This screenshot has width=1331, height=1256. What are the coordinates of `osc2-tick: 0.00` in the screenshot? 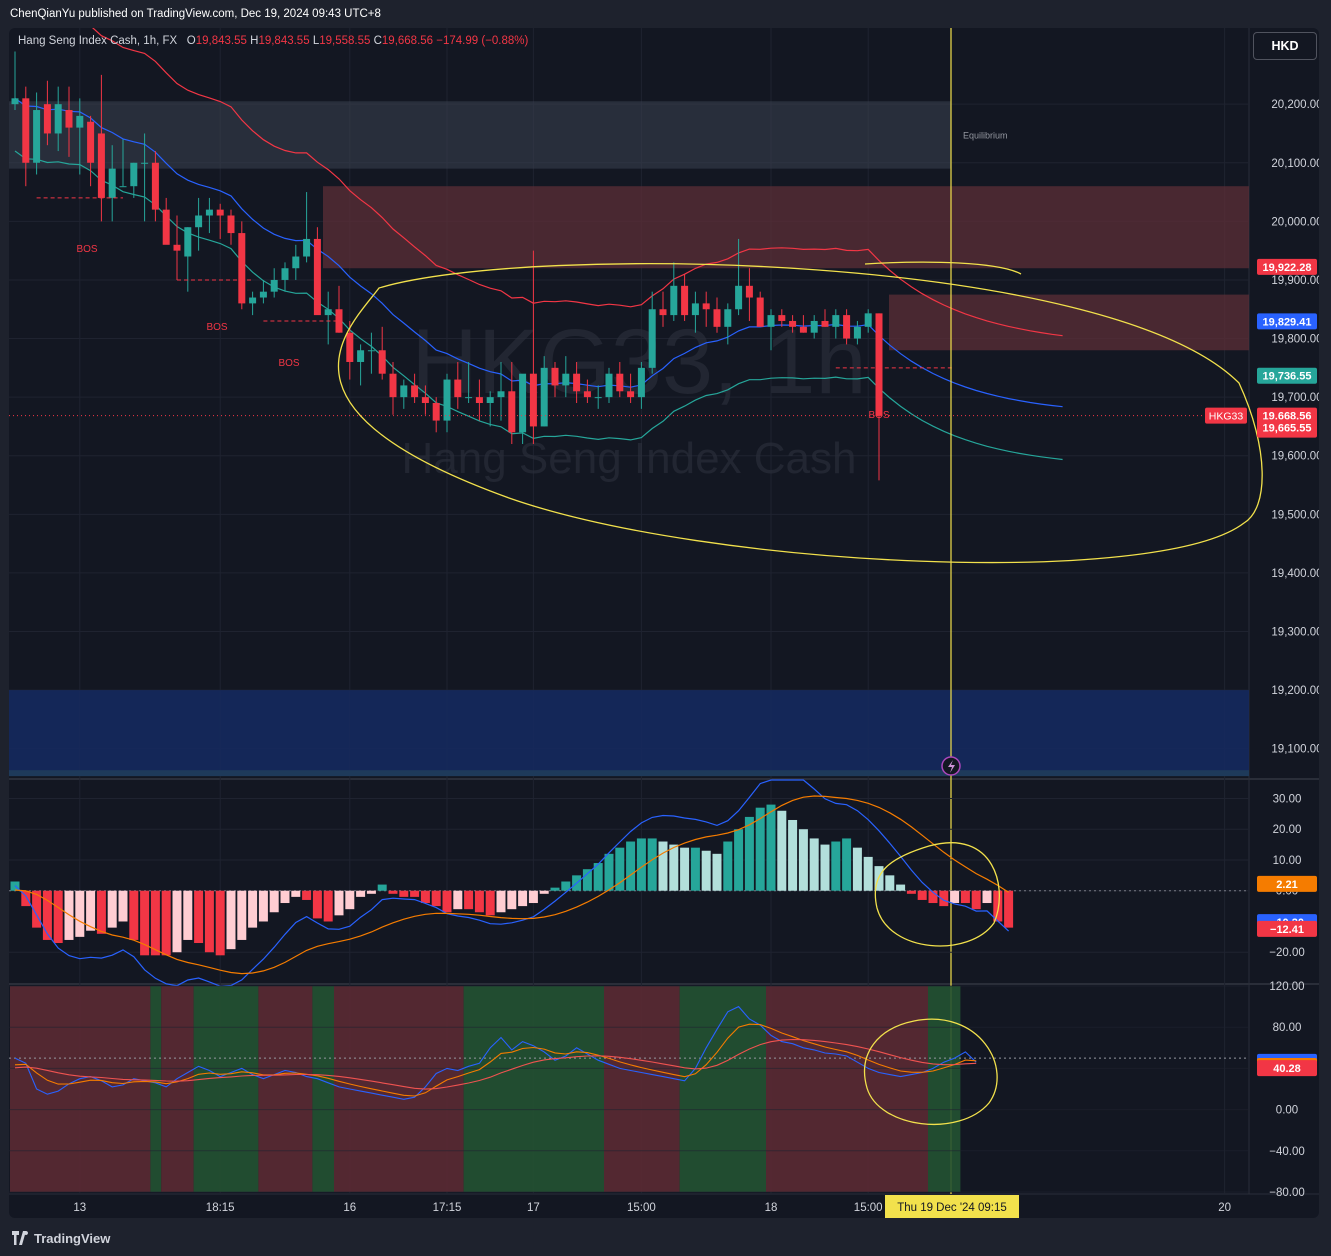 It's located at (1287, 1111).